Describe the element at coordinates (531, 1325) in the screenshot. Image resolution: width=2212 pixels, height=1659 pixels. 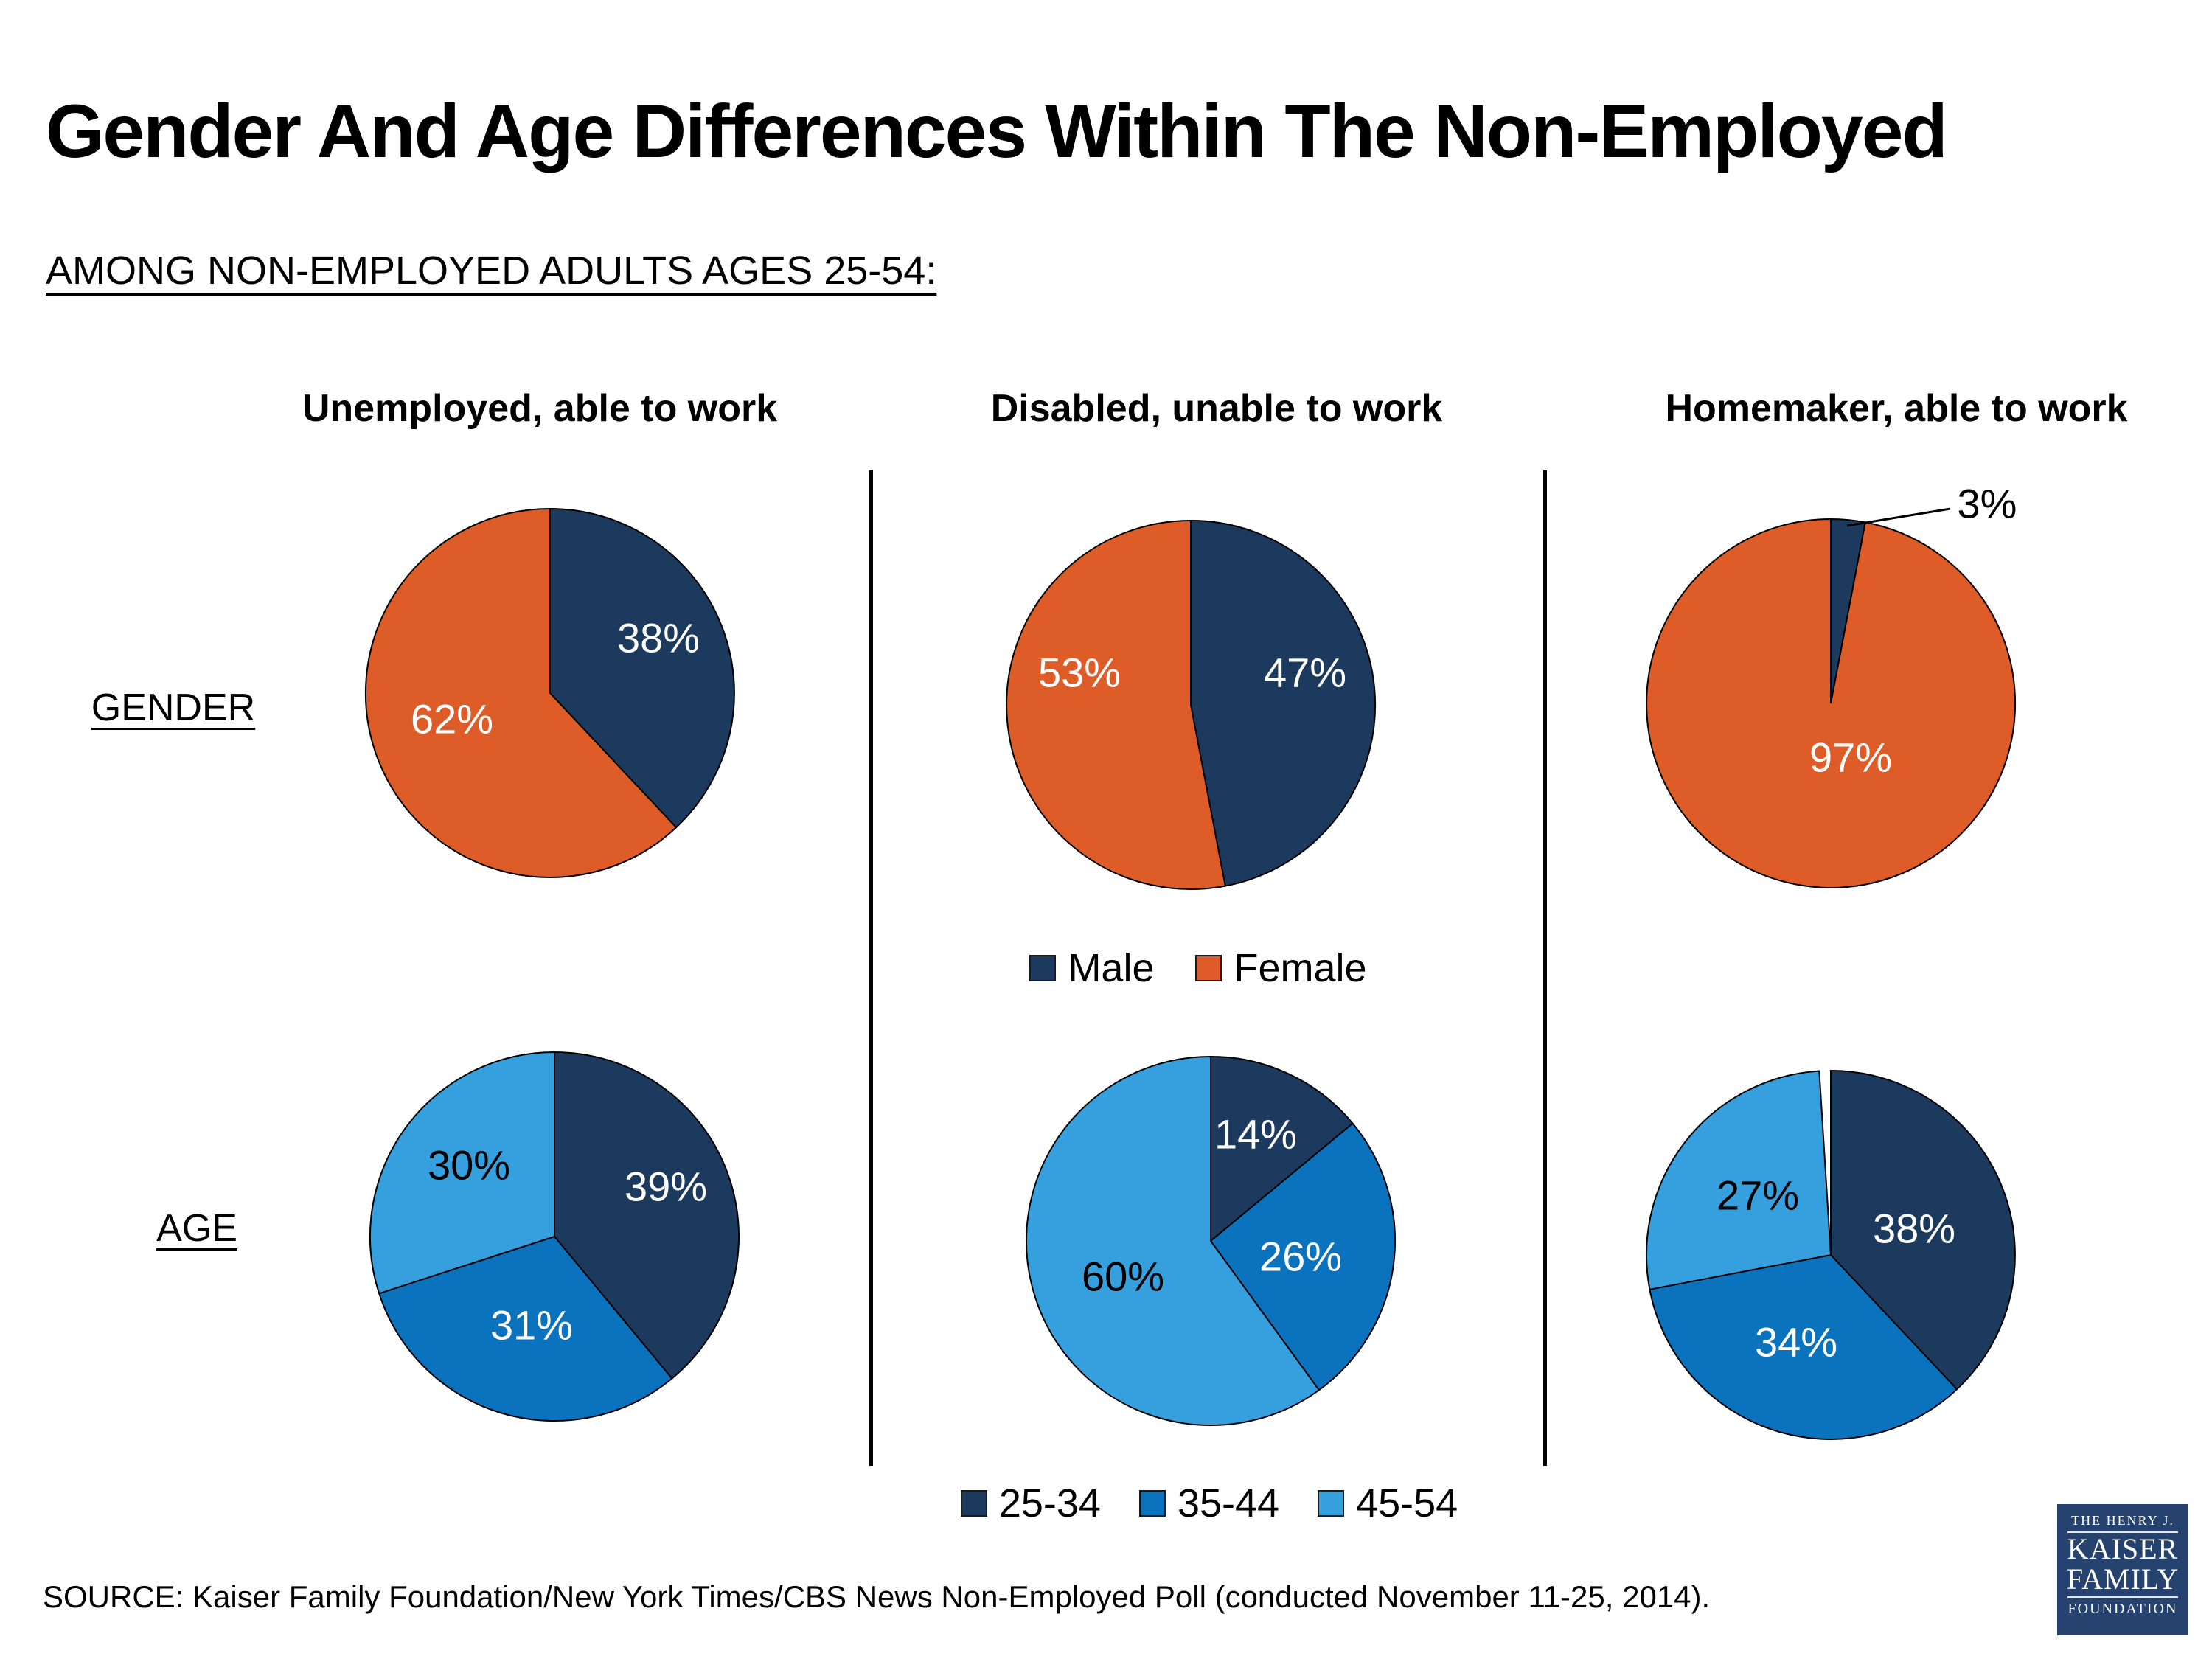
I see `age-unemployed-value-label-35-44: 31%` at that location.